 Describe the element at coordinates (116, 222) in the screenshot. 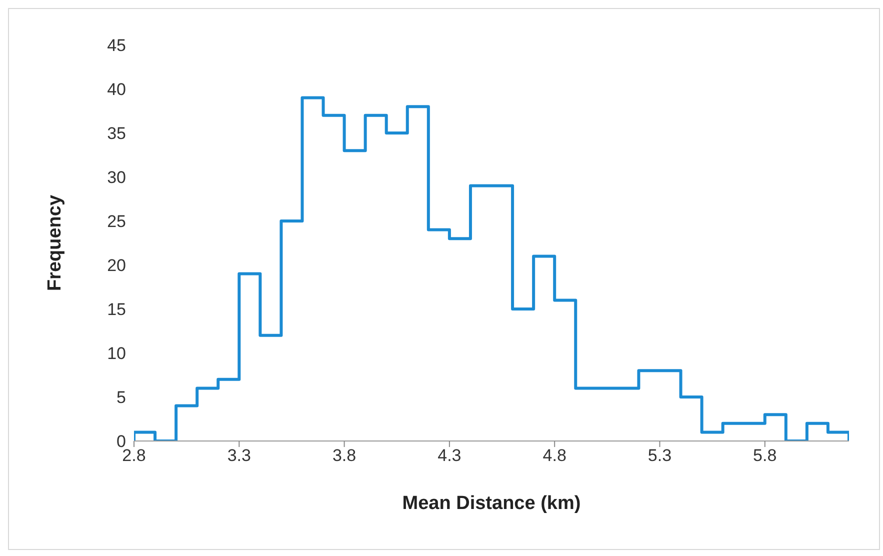

I see `y-tick-label: 25` at that location.